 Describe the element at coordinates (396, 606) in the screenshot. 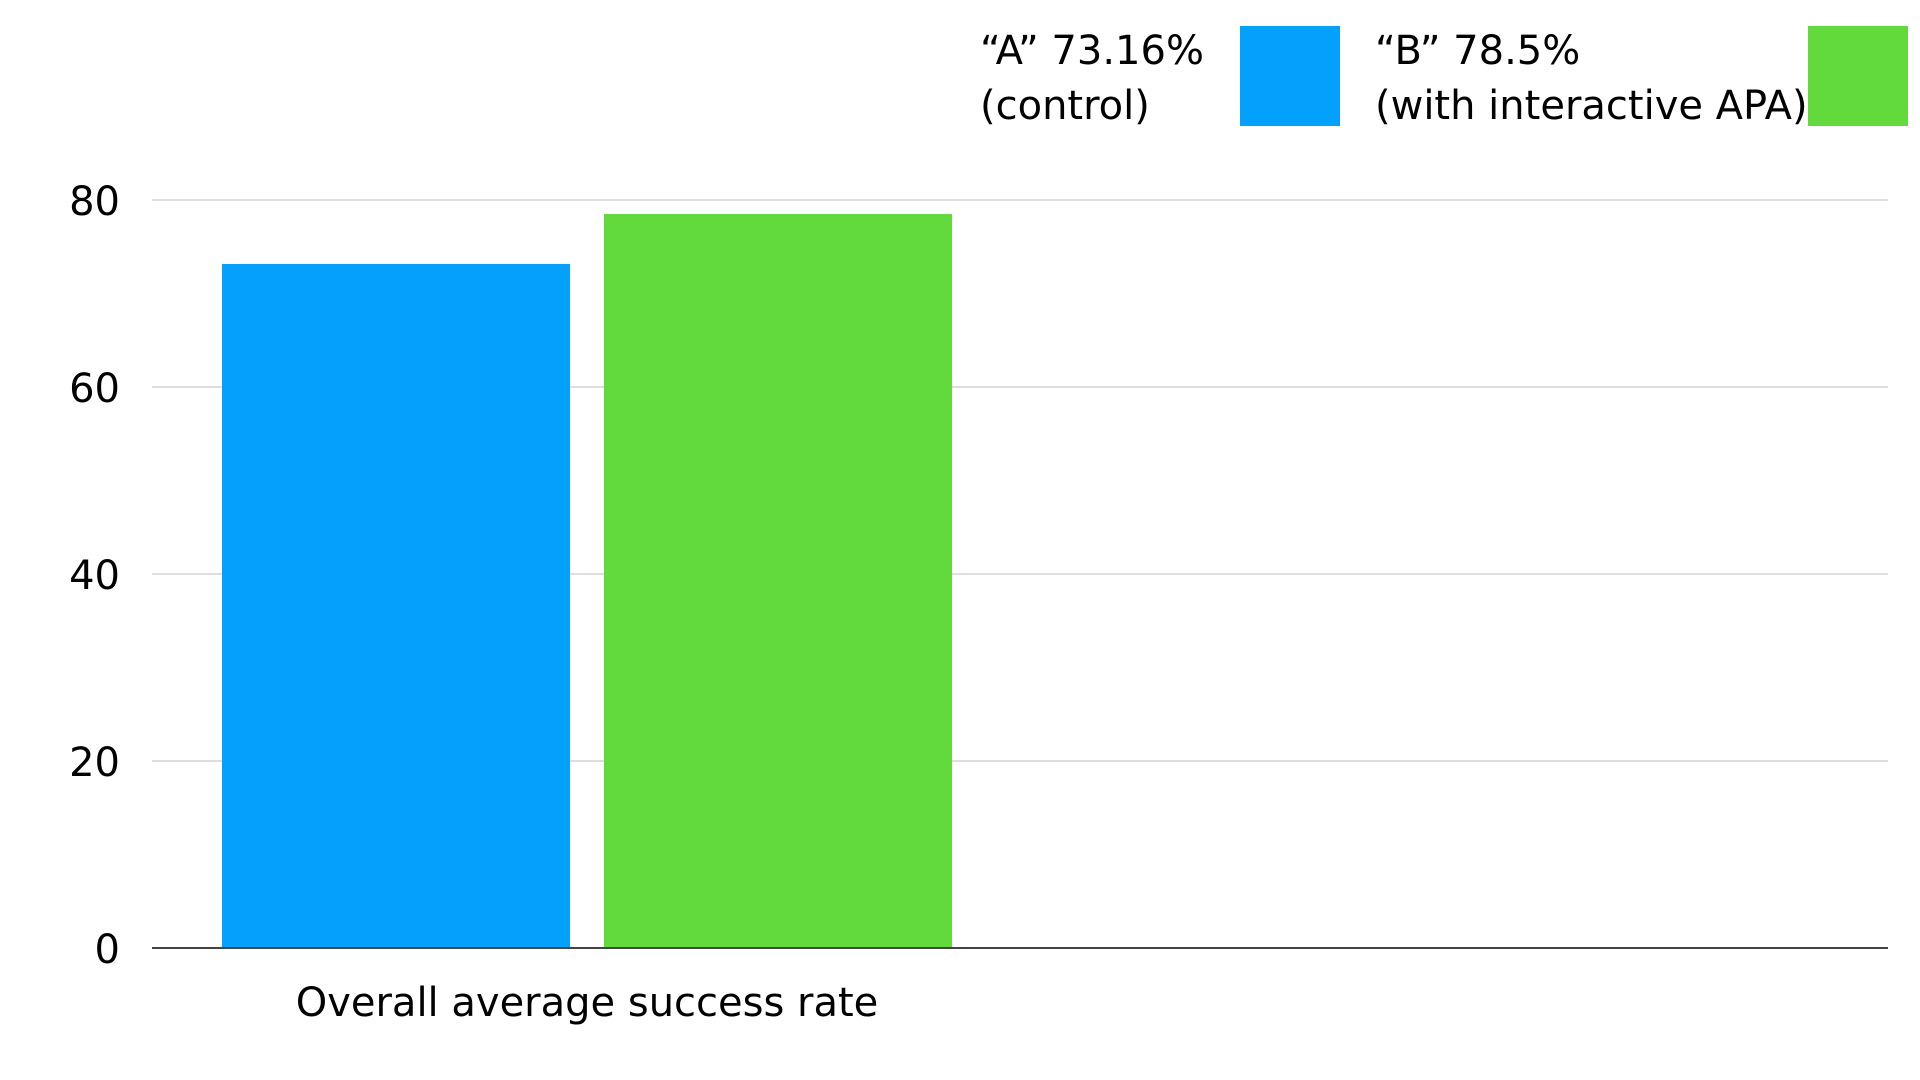

I see `bar-a` at that location.